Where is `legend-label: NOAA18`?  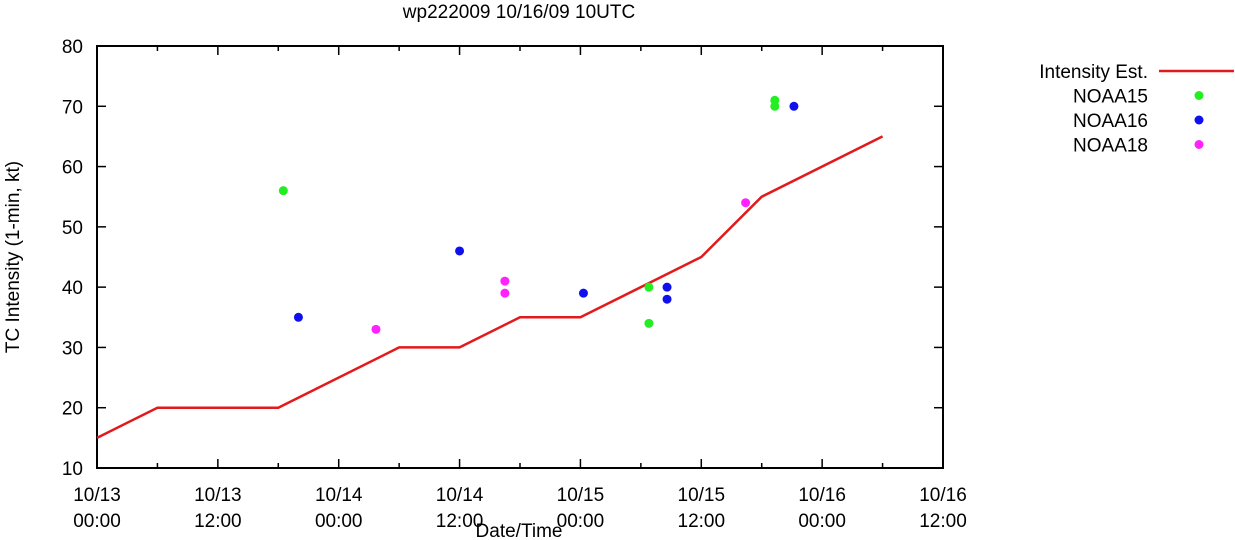
legend-label: NOAA18 is located at coordinates (1110, 146).